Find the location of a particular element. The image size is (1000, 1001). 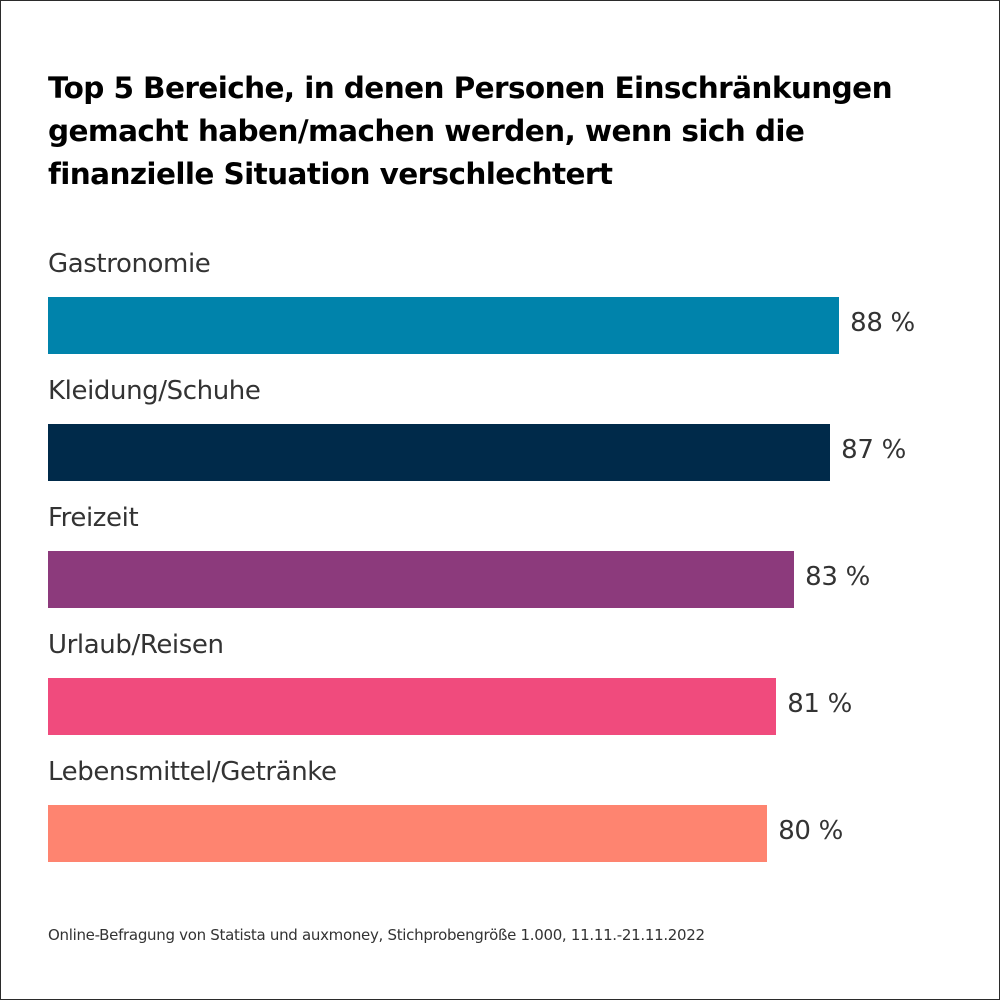

category-label: Gastronomie is located at coordinates (129, 264).